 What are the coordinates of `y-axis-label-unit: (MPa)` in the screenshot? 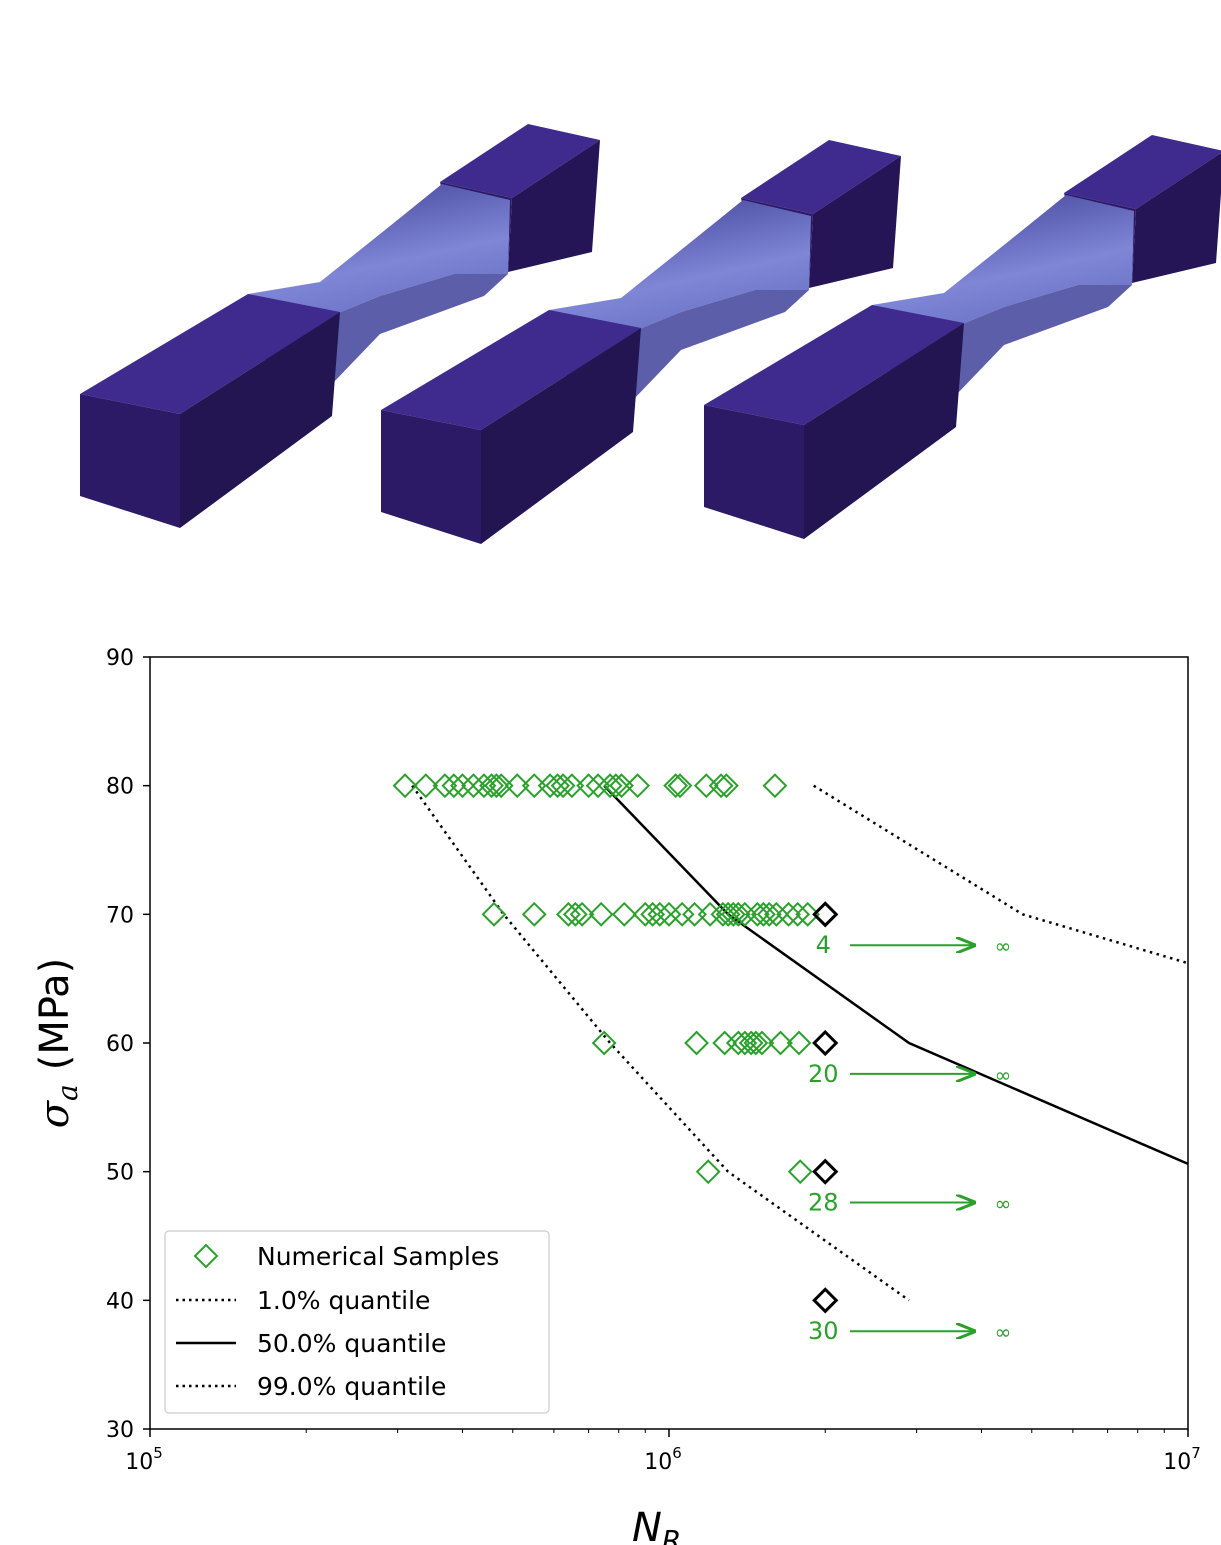 It's located at (55, 1014).